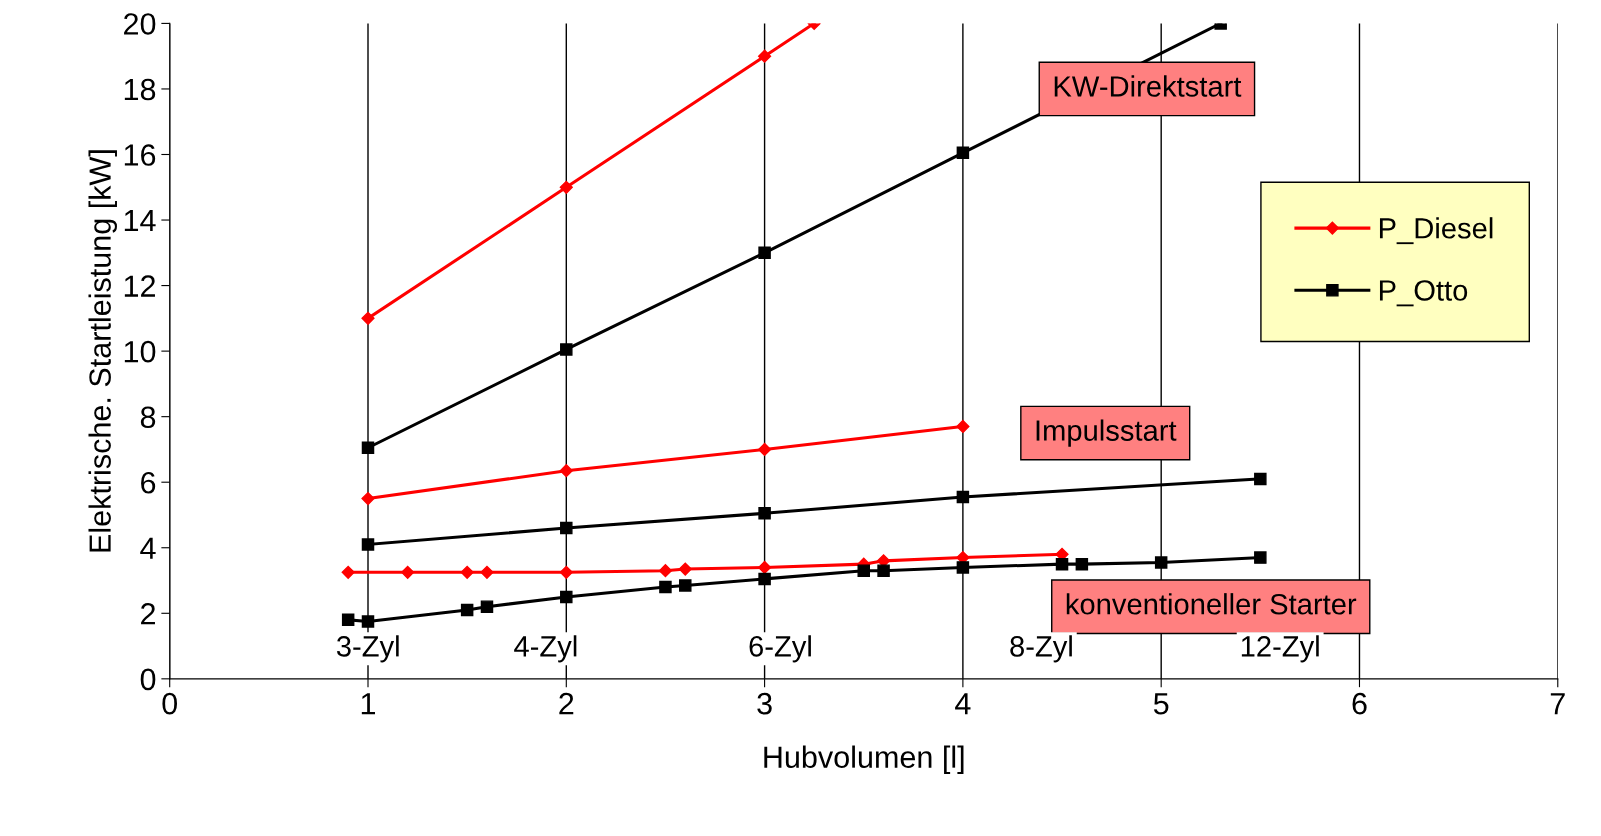 The height and width of the screenshot is (836, 1601). What do you see at coordinates (148, 548) in the screenshot?
I see `y-tick-label: 4` at bounding box center [148, 548].